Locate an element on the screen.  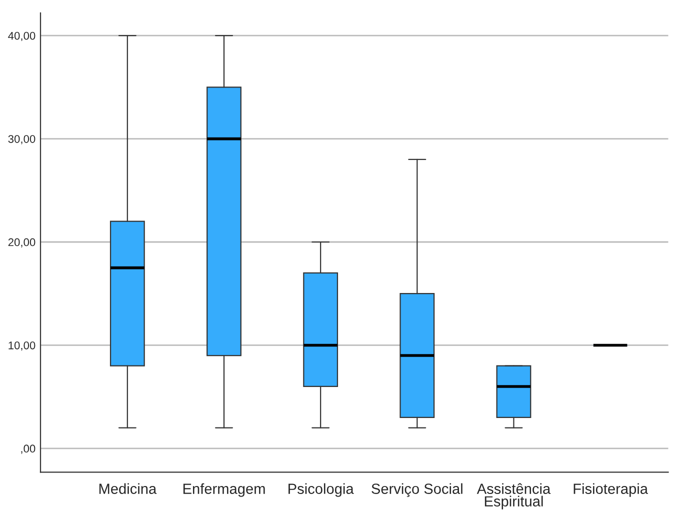
y-tick-label: 20,00 is located at coordinates (22, 243).